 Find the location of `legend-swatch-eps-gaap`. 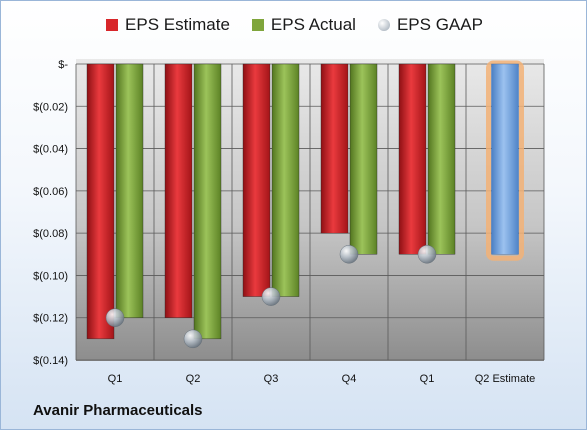

legend-swatch-eps-gaap is located at coordinates (383, 25).